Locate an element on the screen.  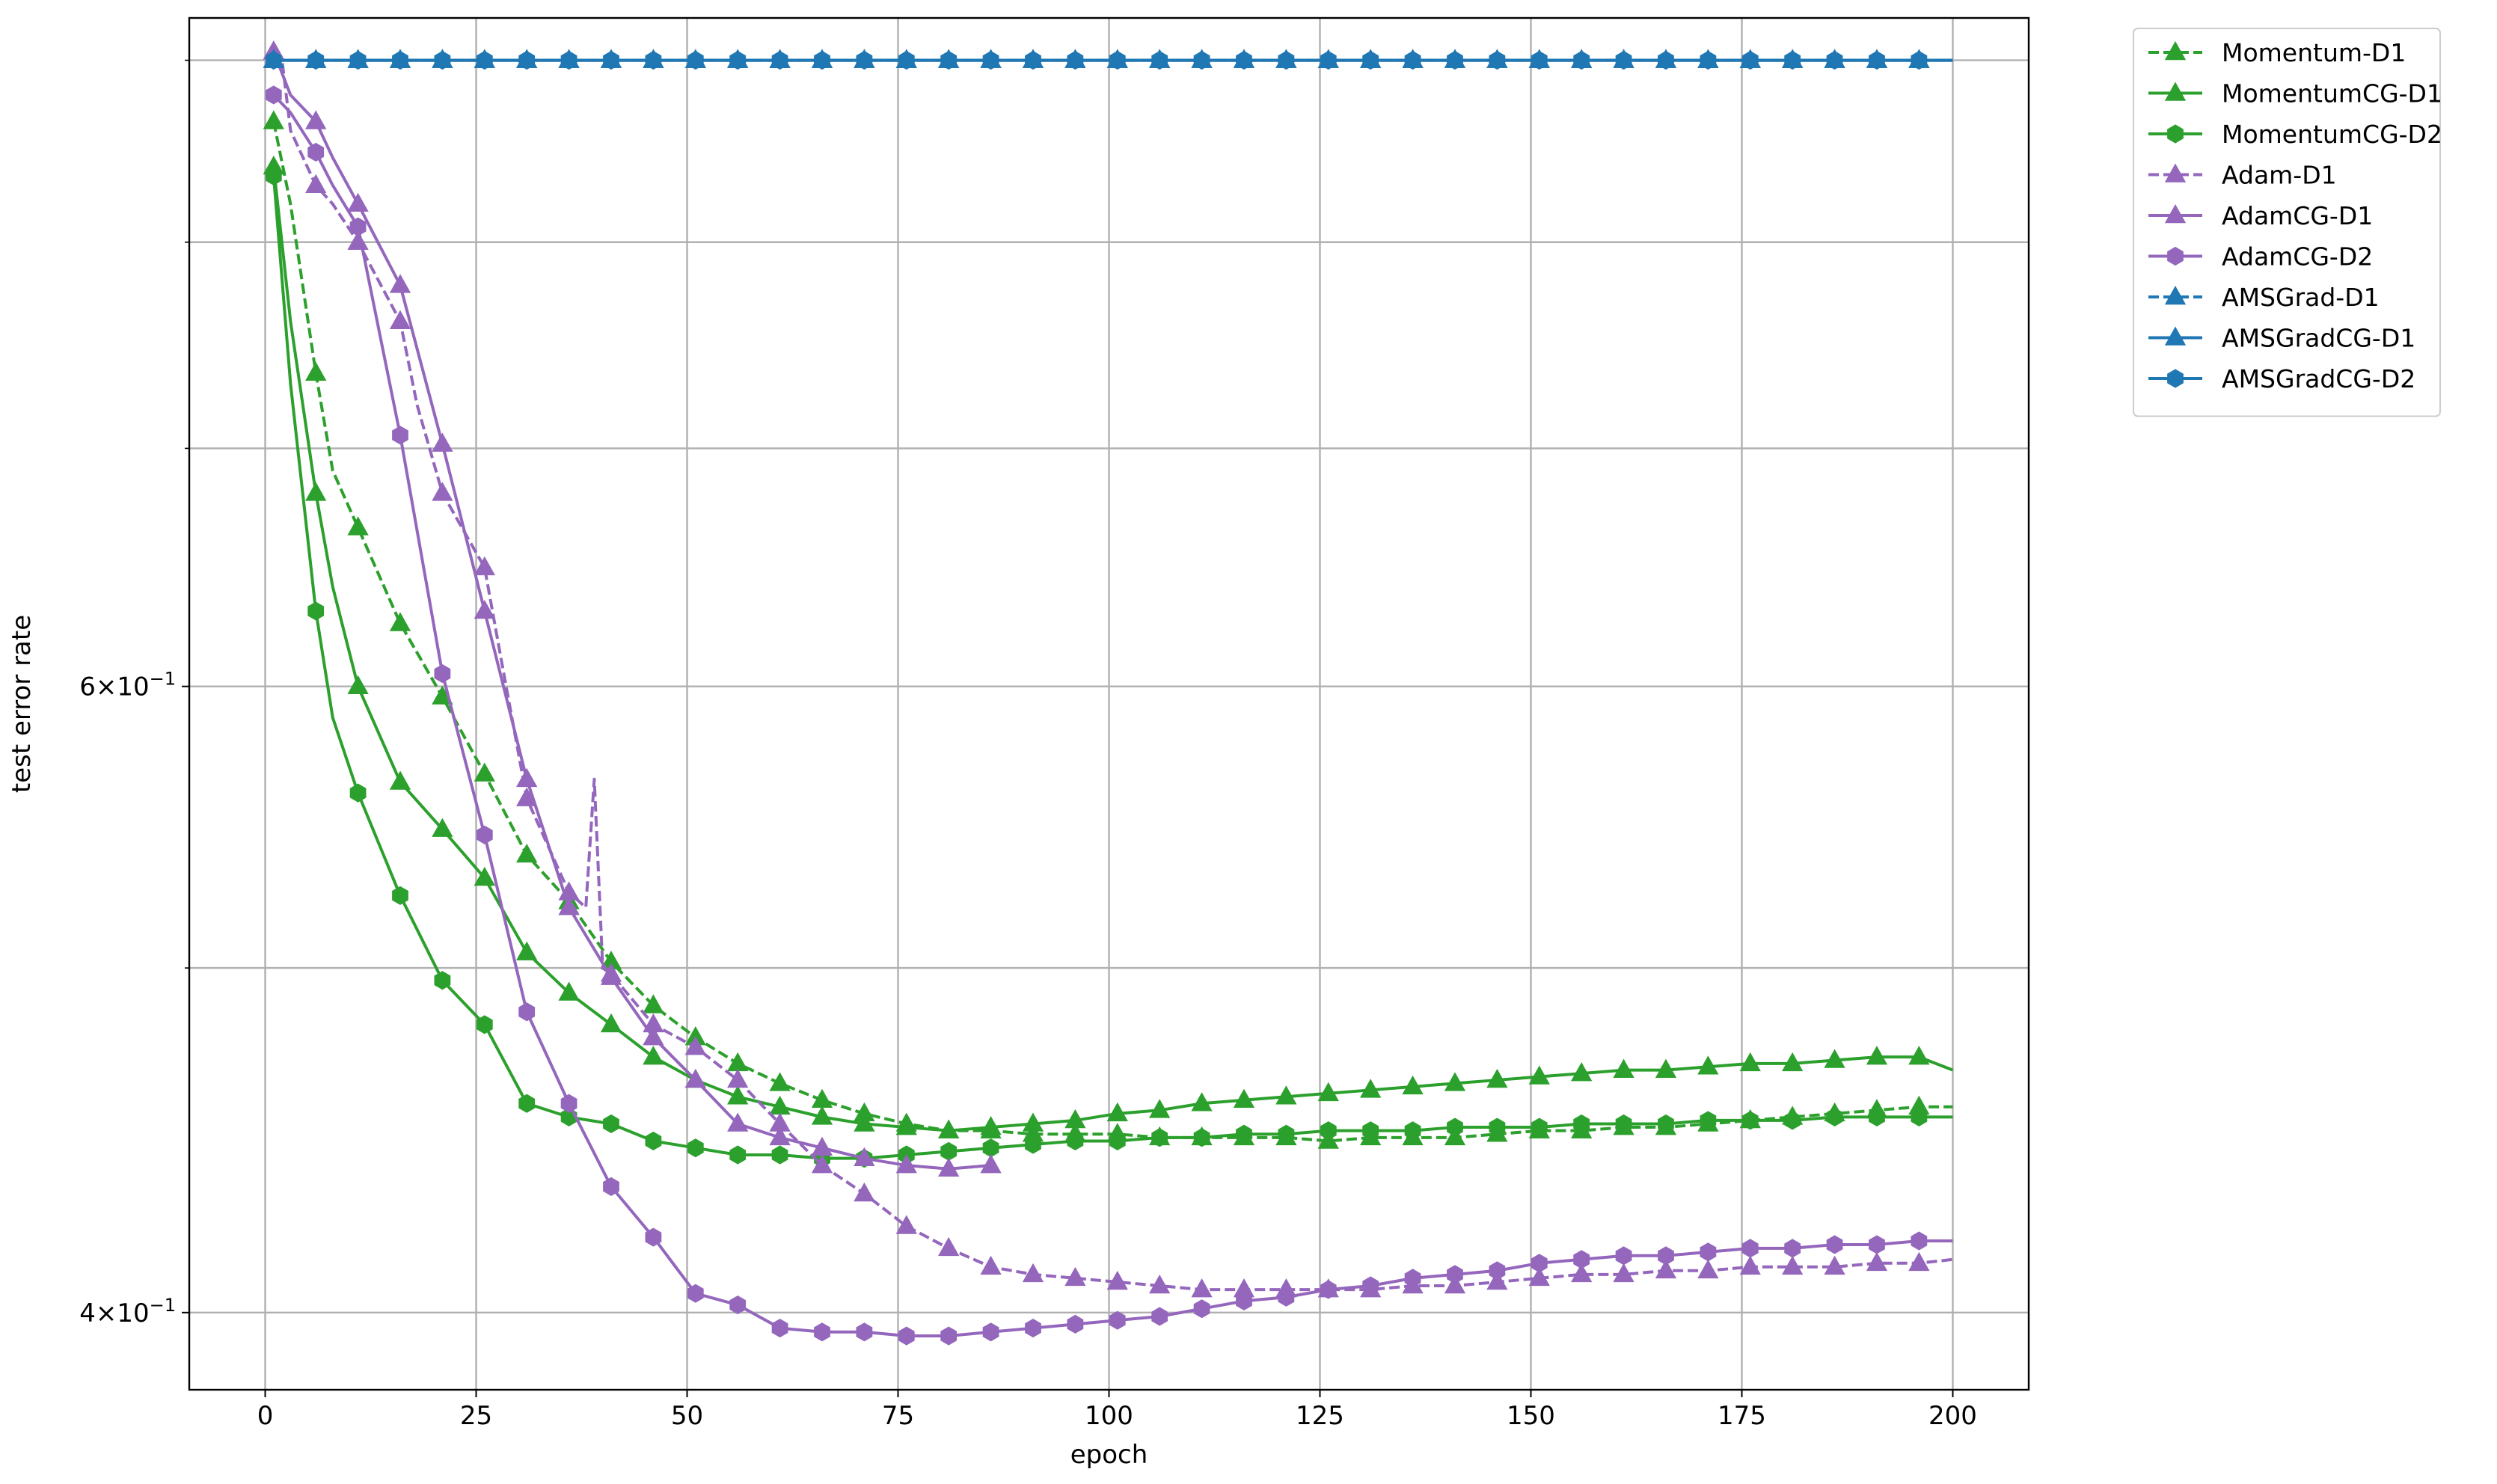
legend-label: AdamCG-D1 is located at coordinates (2297, 215).